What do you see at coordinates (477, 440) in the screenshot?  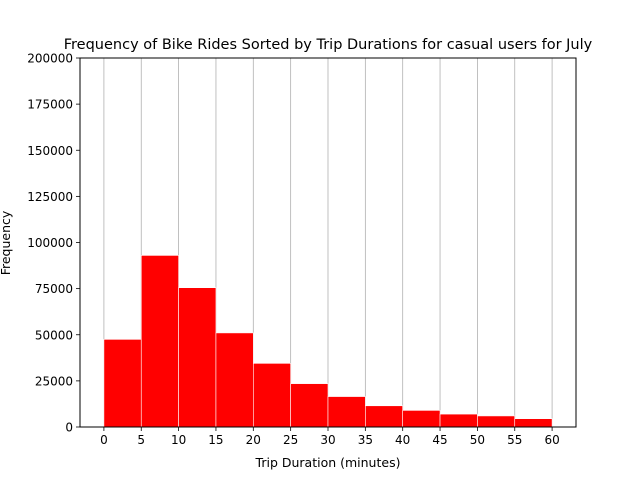 I see `x-tick-label-50: 50` at bounding box center [477, 440].